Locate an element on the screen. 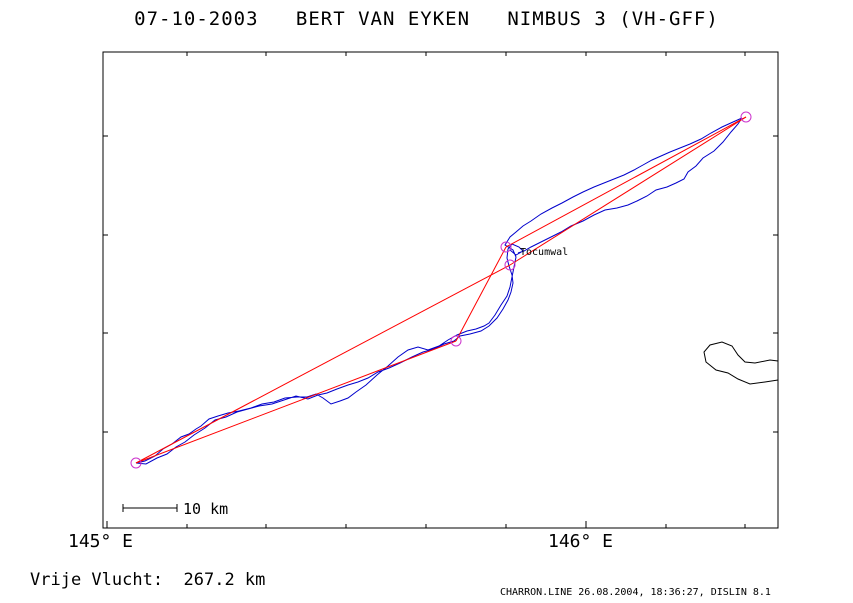 The image size is (853, 603). scale-bar is located at coordinates (150, 508).